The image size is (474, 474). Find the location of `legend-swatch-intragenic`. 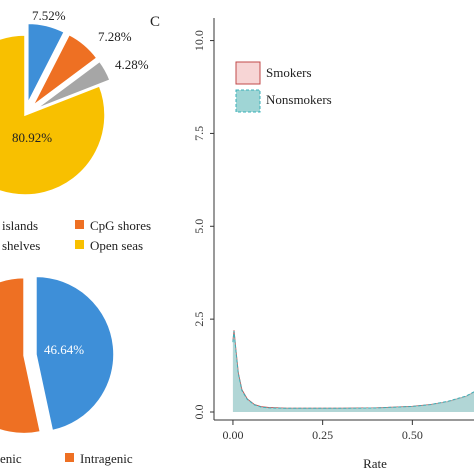

legend-swatch-intragenic is located at coordinates (69, 457).